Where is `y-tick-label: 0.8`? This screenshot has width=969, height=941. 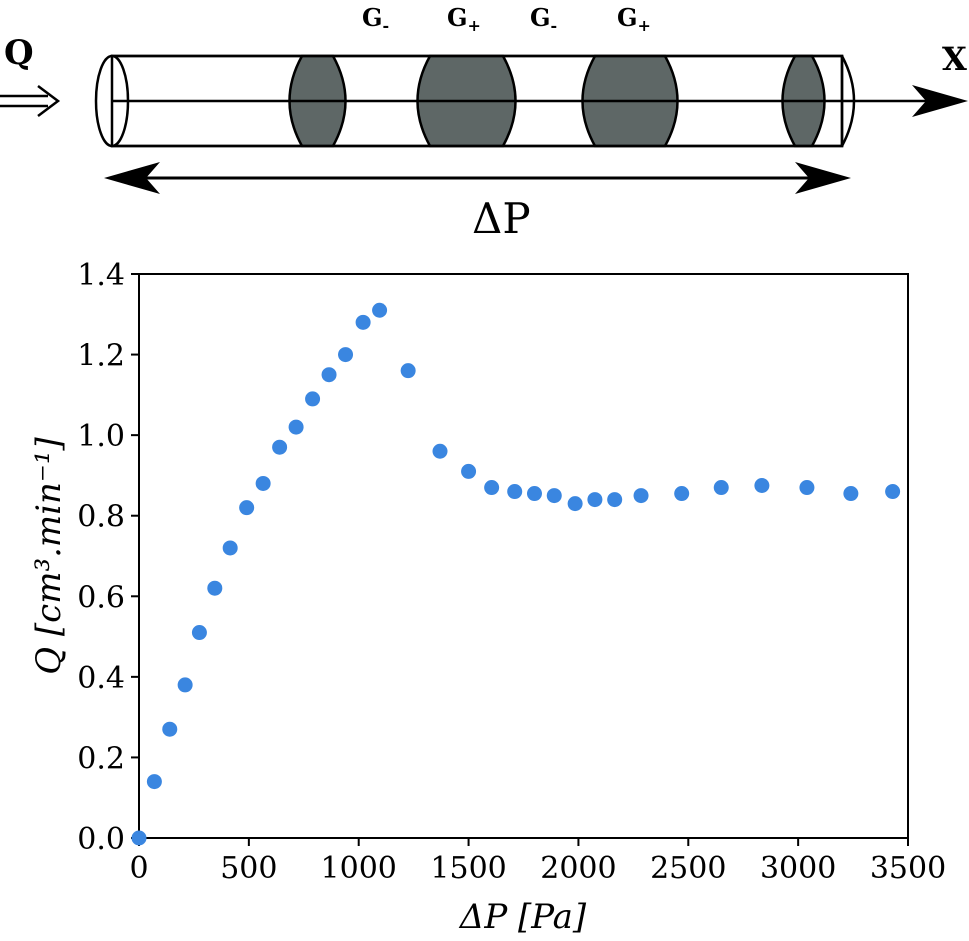 y-tick-label: 0.8 is located at coordinates (101, 517).